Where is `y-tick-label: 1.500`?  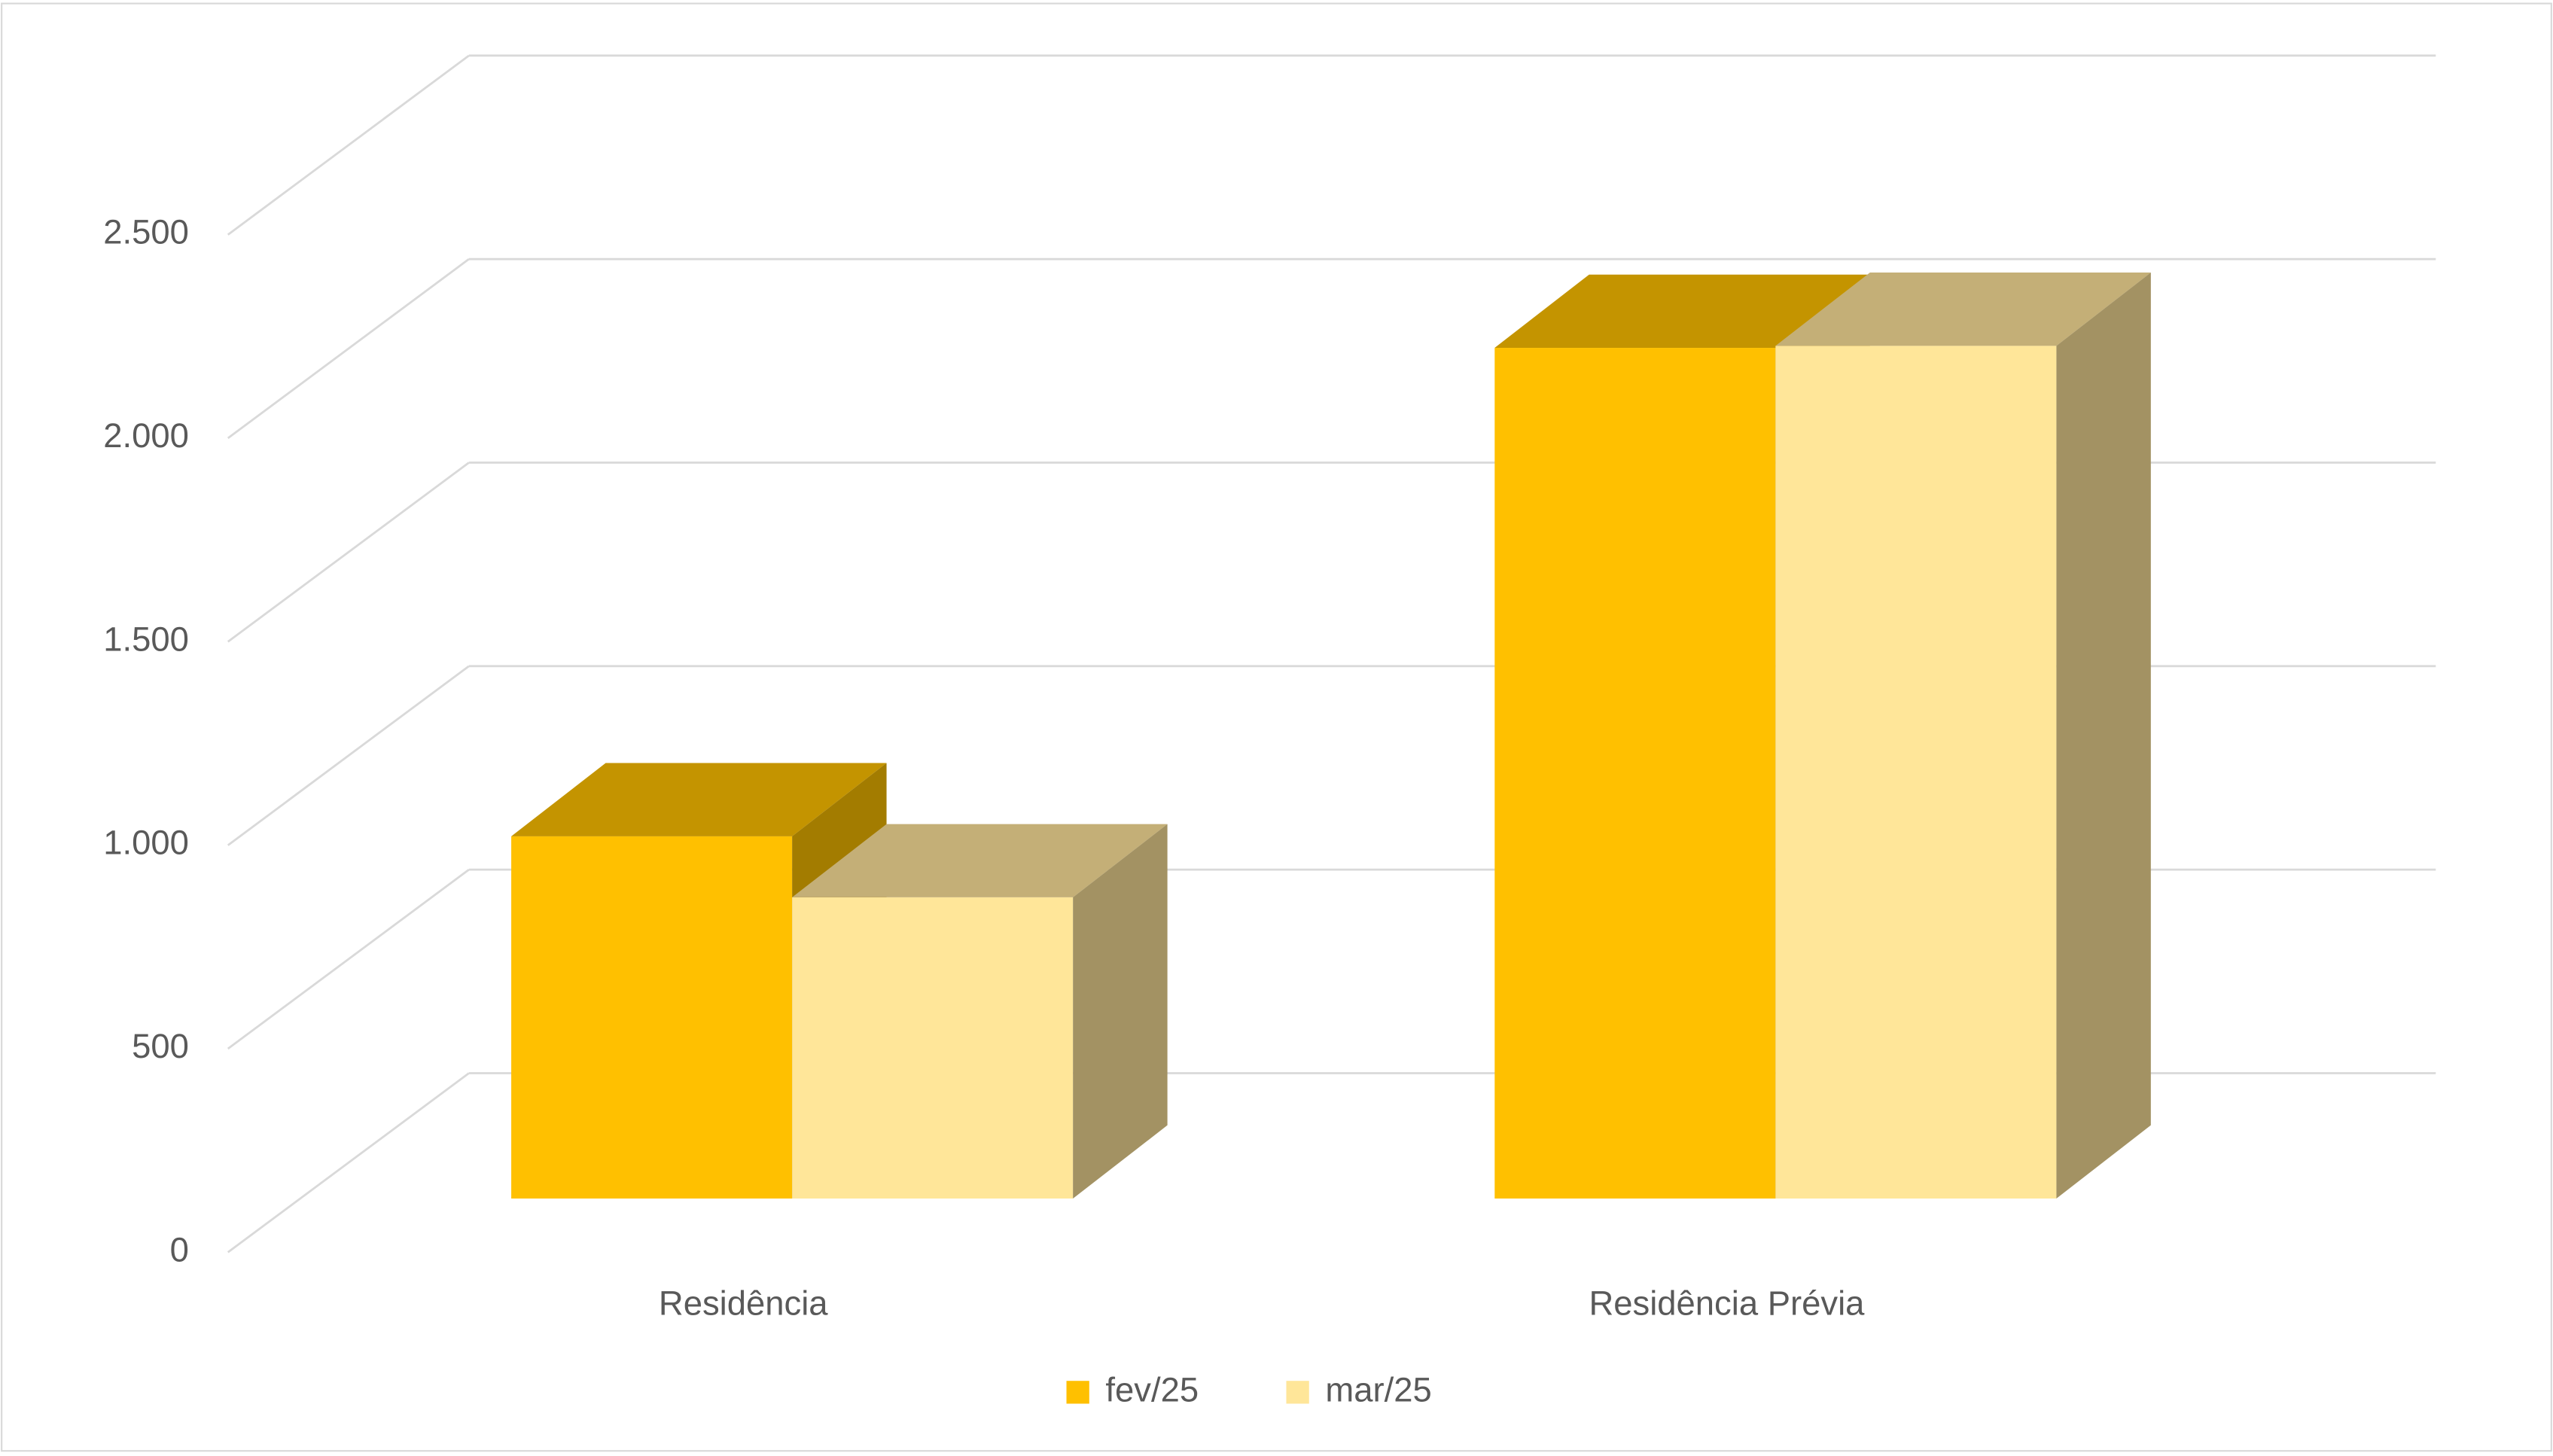 y-tick-label: 1.500 is located at coordinates (146, 639).